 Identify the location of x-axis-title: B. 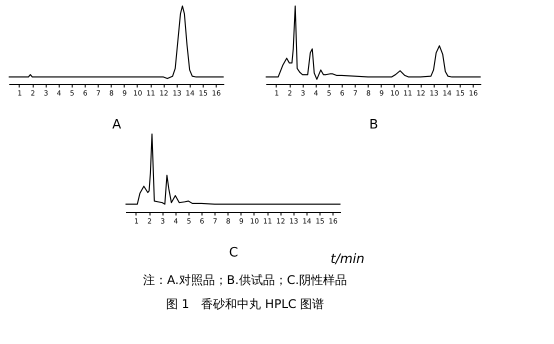
(373, 125).